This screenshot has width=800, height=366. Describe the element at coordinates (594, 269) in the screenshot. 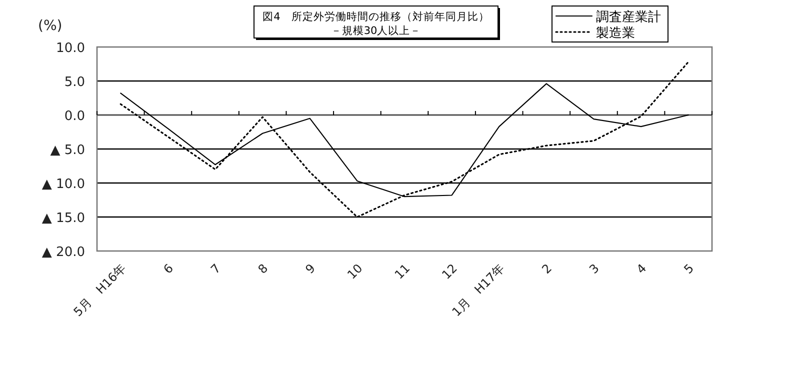

I see `x-tick-label: 3` at that location.